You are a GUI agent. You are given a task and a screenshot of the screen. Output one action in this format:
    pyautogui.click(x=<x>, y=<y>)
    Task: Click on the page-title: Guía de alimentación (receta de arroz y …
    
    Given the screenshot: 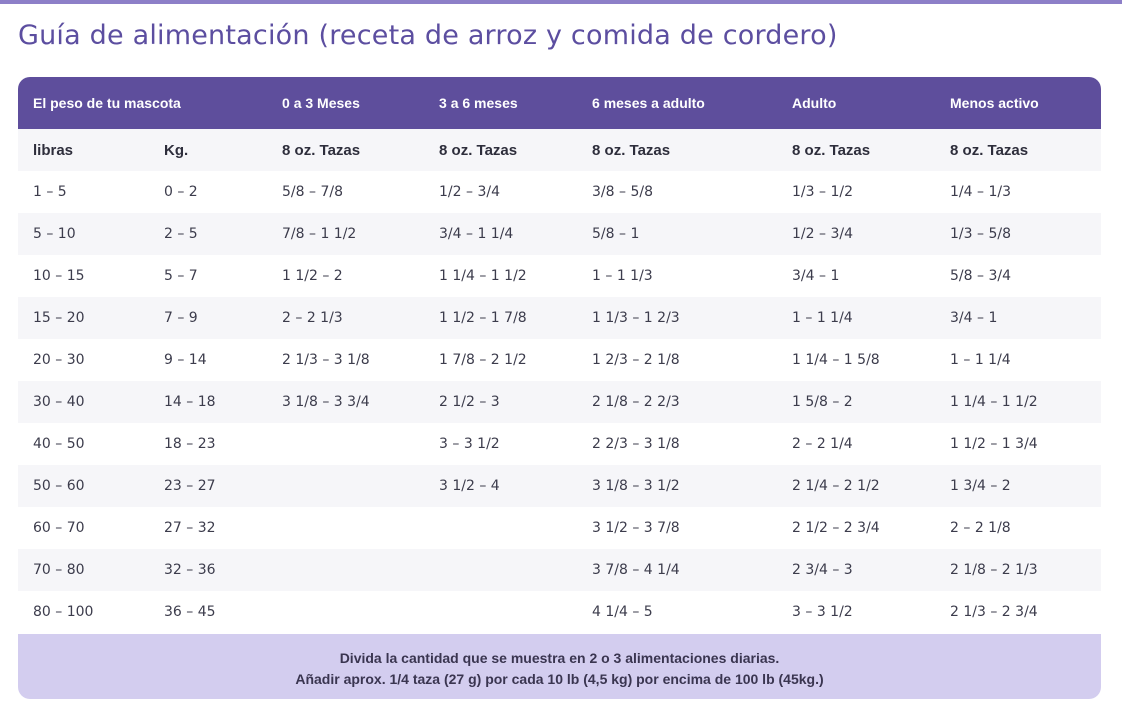 What is the action you would take?
    pyautogui.click(x=428, y=35)
    